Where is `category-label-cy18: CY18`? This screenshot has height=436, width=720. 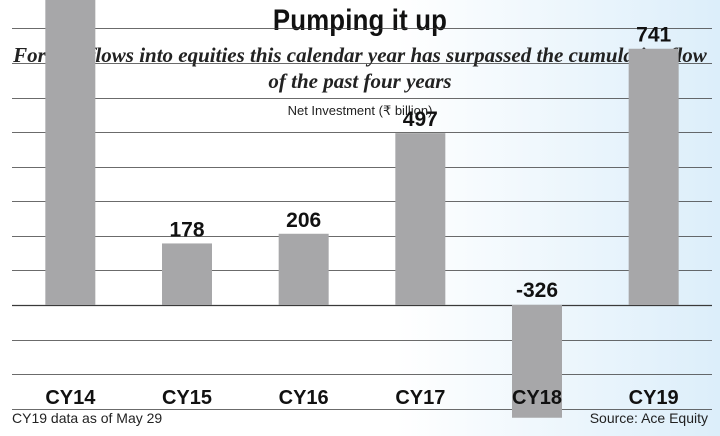 category-label-cy18: CY18 is located at coordinates (537, 398).